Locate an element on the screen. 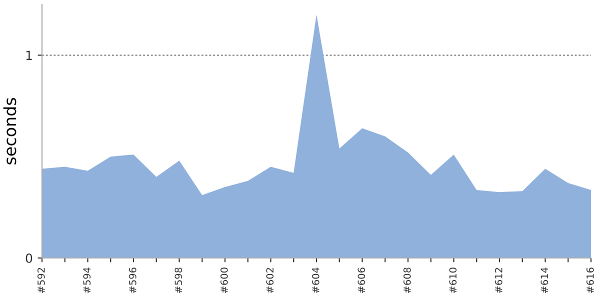 This screenshot has height=300, width=600. x-tick-label: #598 is located at coordinates (178, 280).